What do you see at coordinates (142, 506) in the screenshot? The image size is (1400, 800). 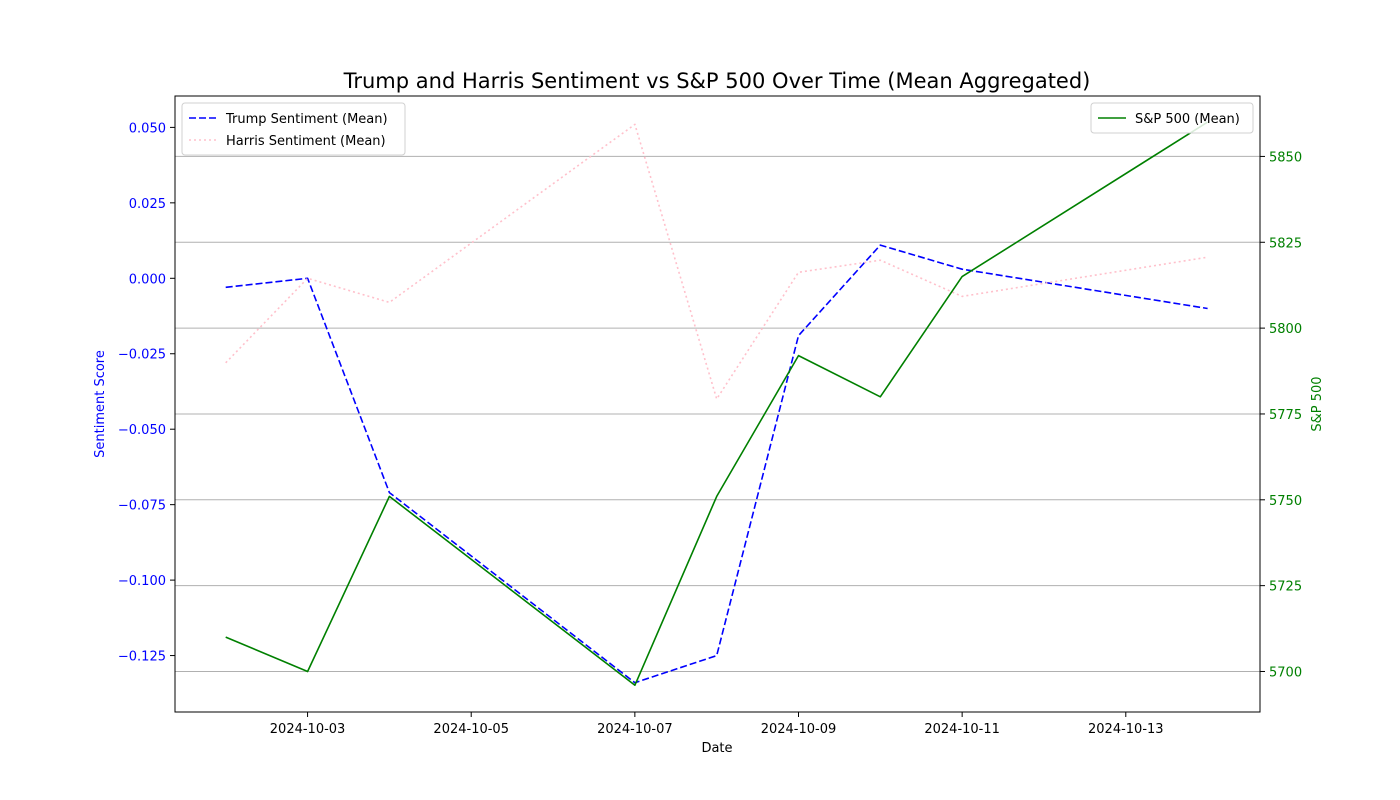 I see `left-tick-label-2: −0.075` at bounding box center [142, 506].